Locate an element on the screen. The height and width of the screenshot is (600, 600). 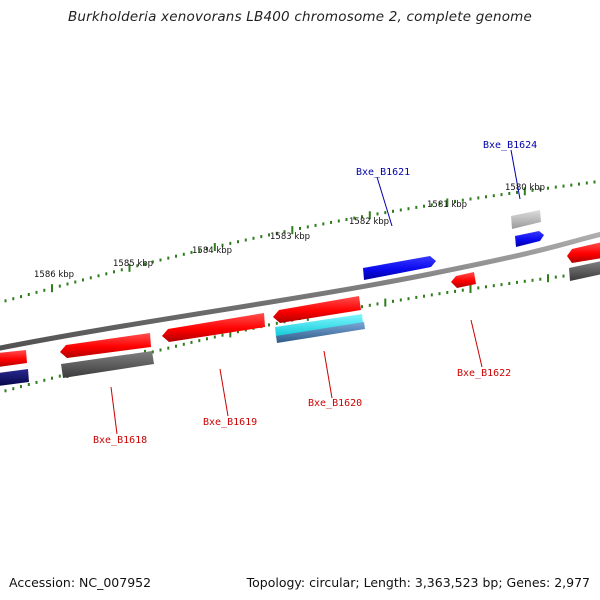
tick-label-1580: 1580 kbp is located at coordinates (525, 188).